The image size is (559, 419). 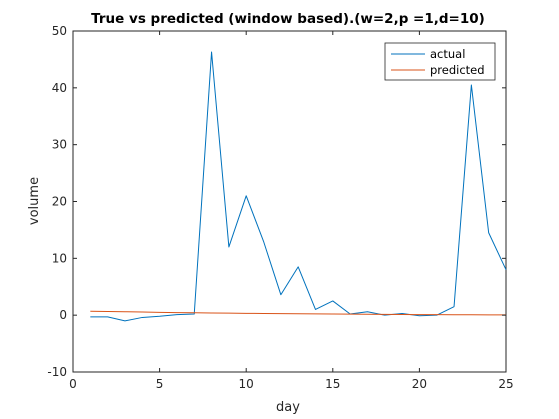 I want to click on x-axis-label: day, so click(x=288, y=407).